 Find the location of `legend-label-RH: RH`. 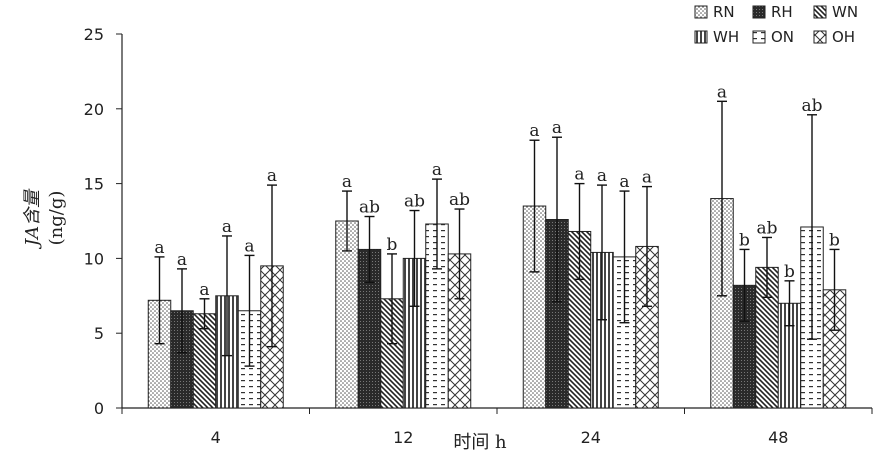

legend-label-RH: RH is located at coordinates (782, 12).